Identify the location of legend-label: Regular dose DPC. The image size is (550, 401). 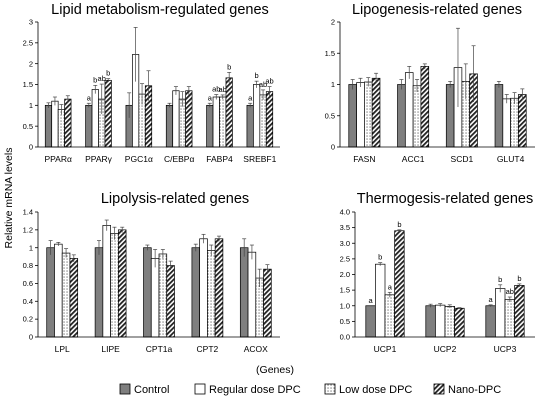
(255, 390).